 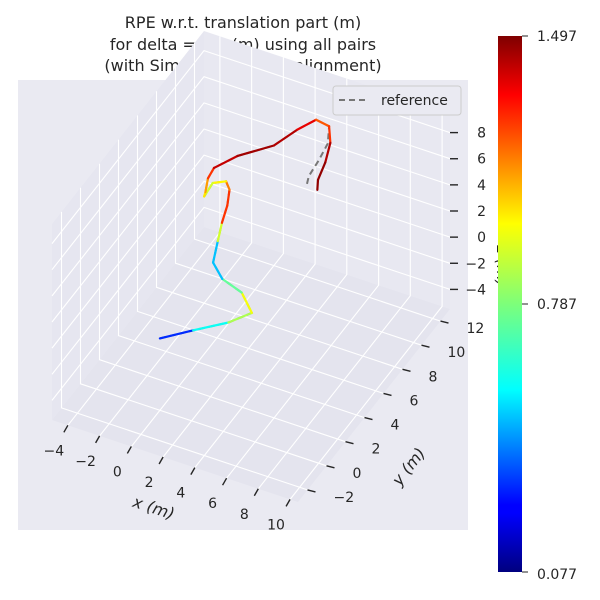 What do you see at coordinates (180, 494) in the screenshot?
I see `x-tick-label: 4` at bounding box center [180, 494].